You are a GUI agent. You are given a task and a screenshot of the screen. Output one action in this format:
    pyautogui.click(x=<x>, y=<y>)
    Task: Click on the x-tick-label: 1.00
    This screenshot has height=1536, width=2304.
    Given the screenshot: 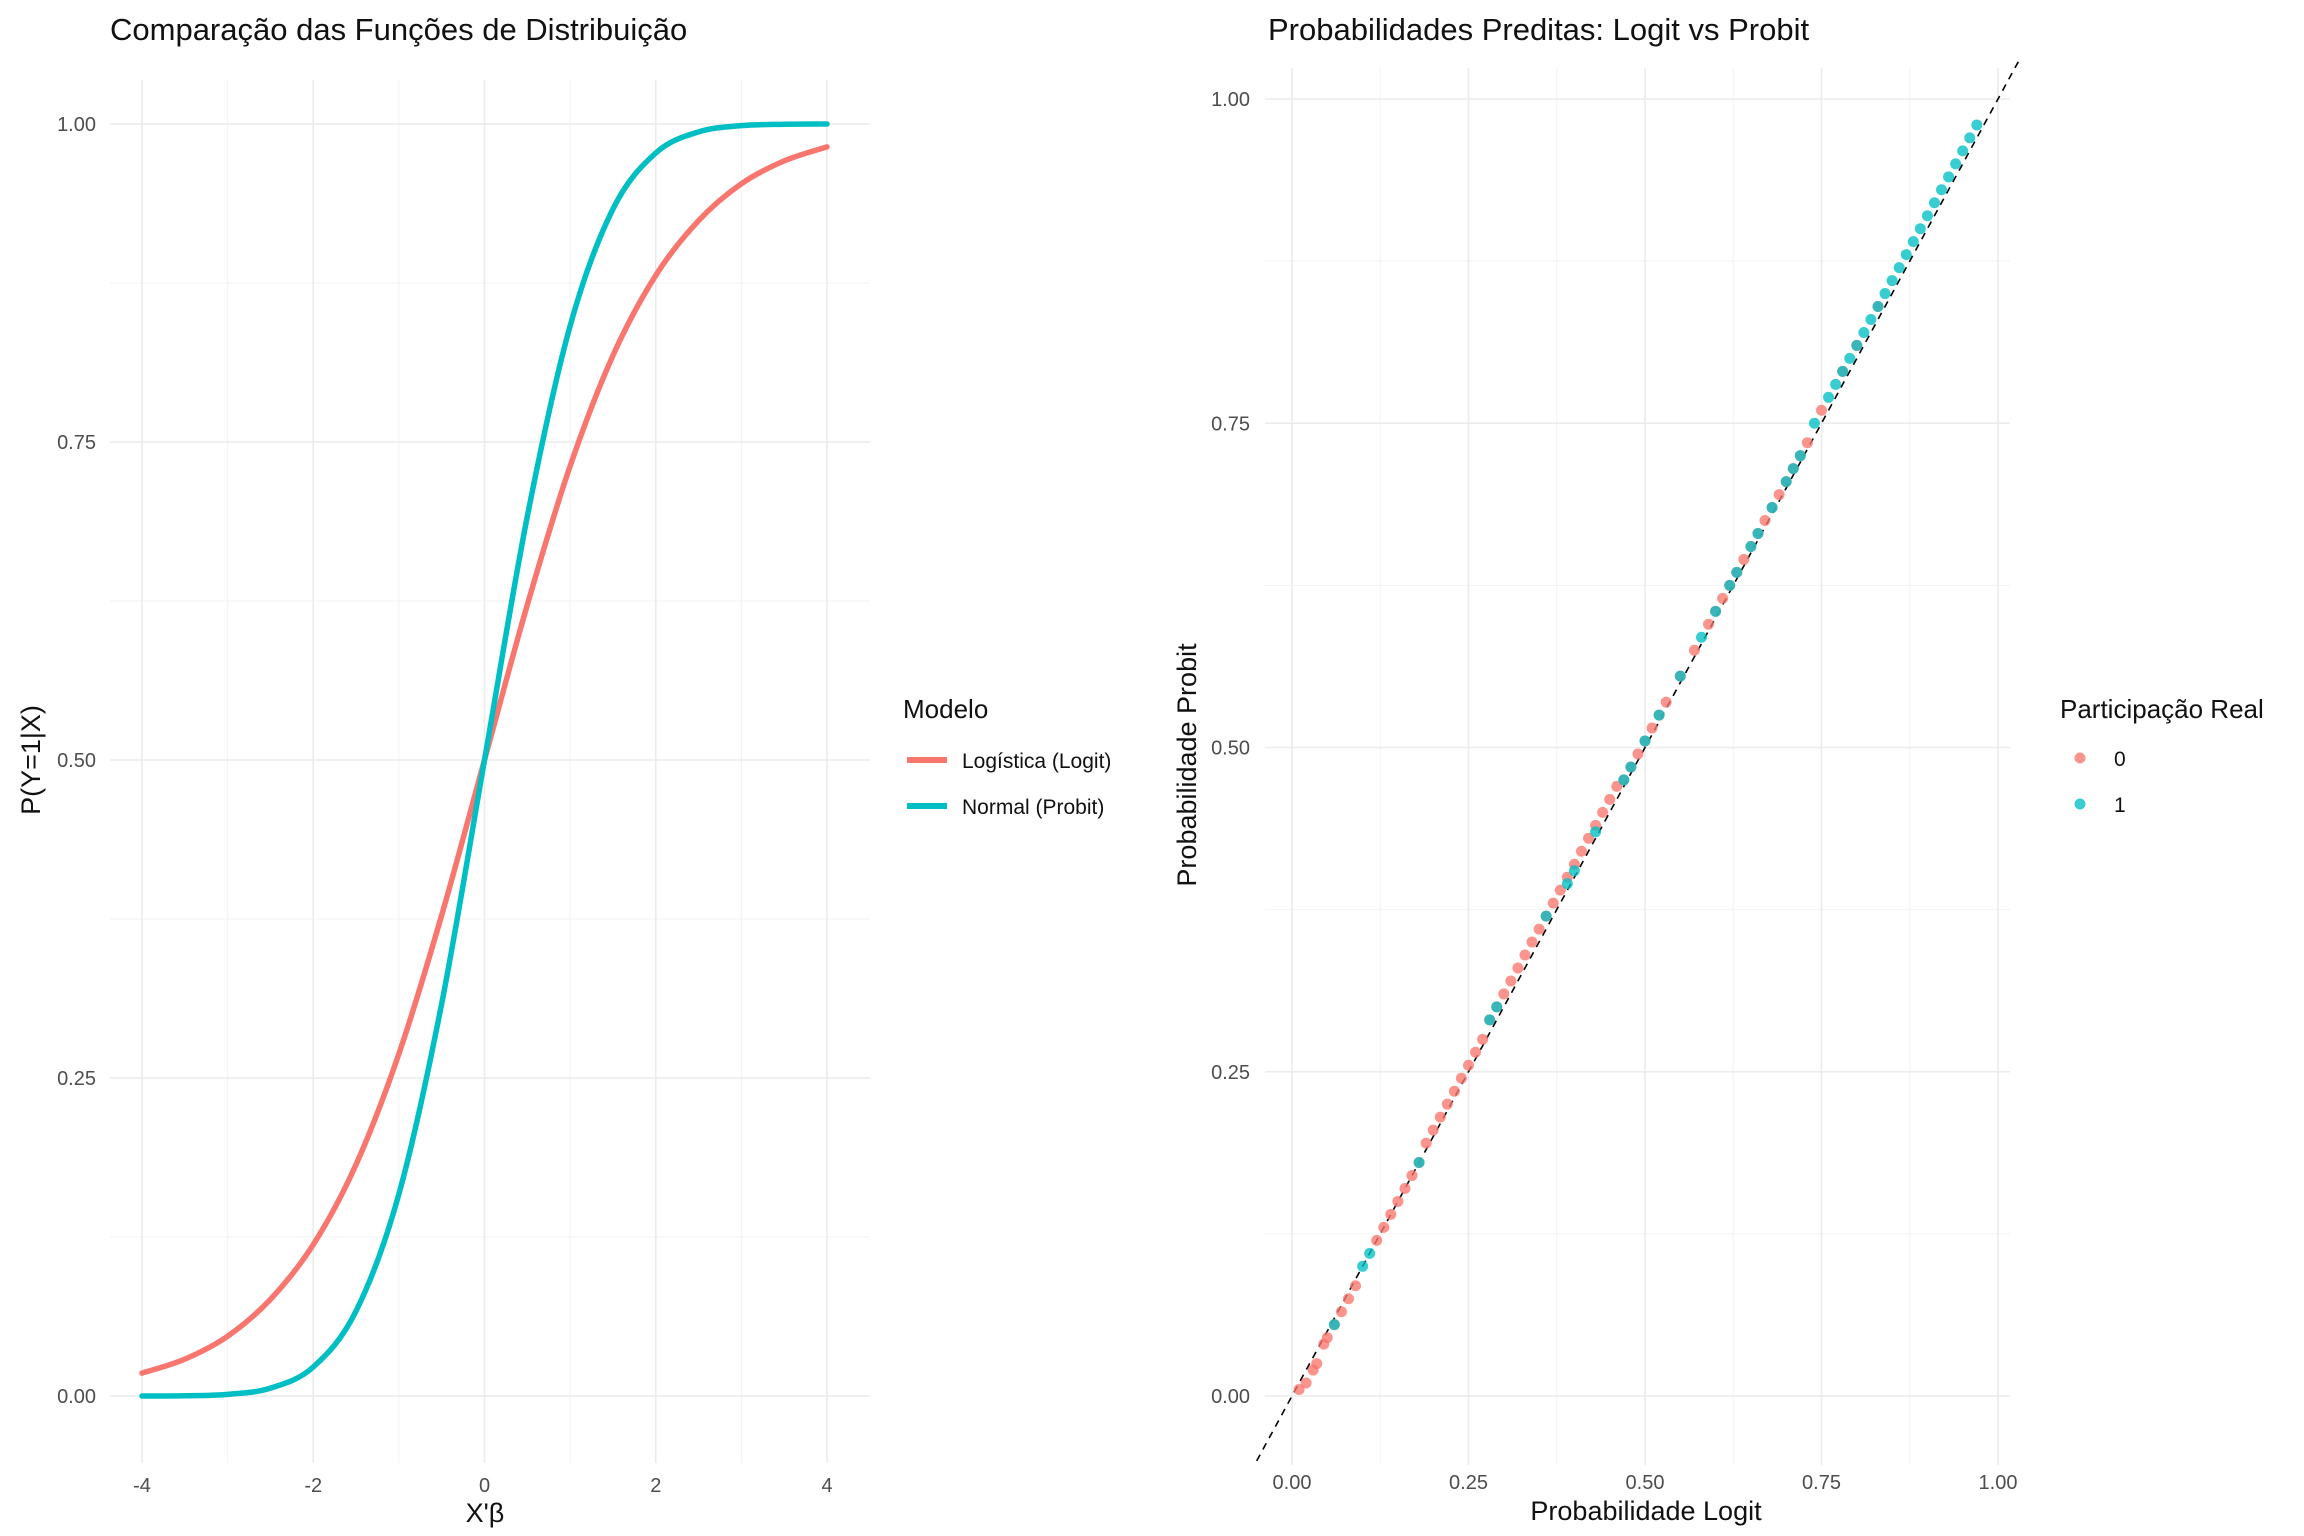 What is the action you would take?
    pyautogui.click(x=1998, y=1483)
    